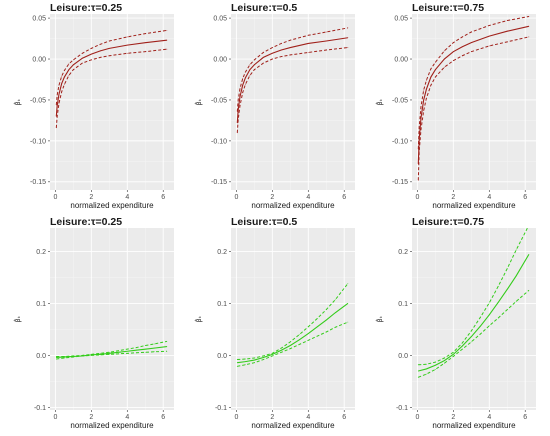  I want to click on plot-background, so click(293, 102).